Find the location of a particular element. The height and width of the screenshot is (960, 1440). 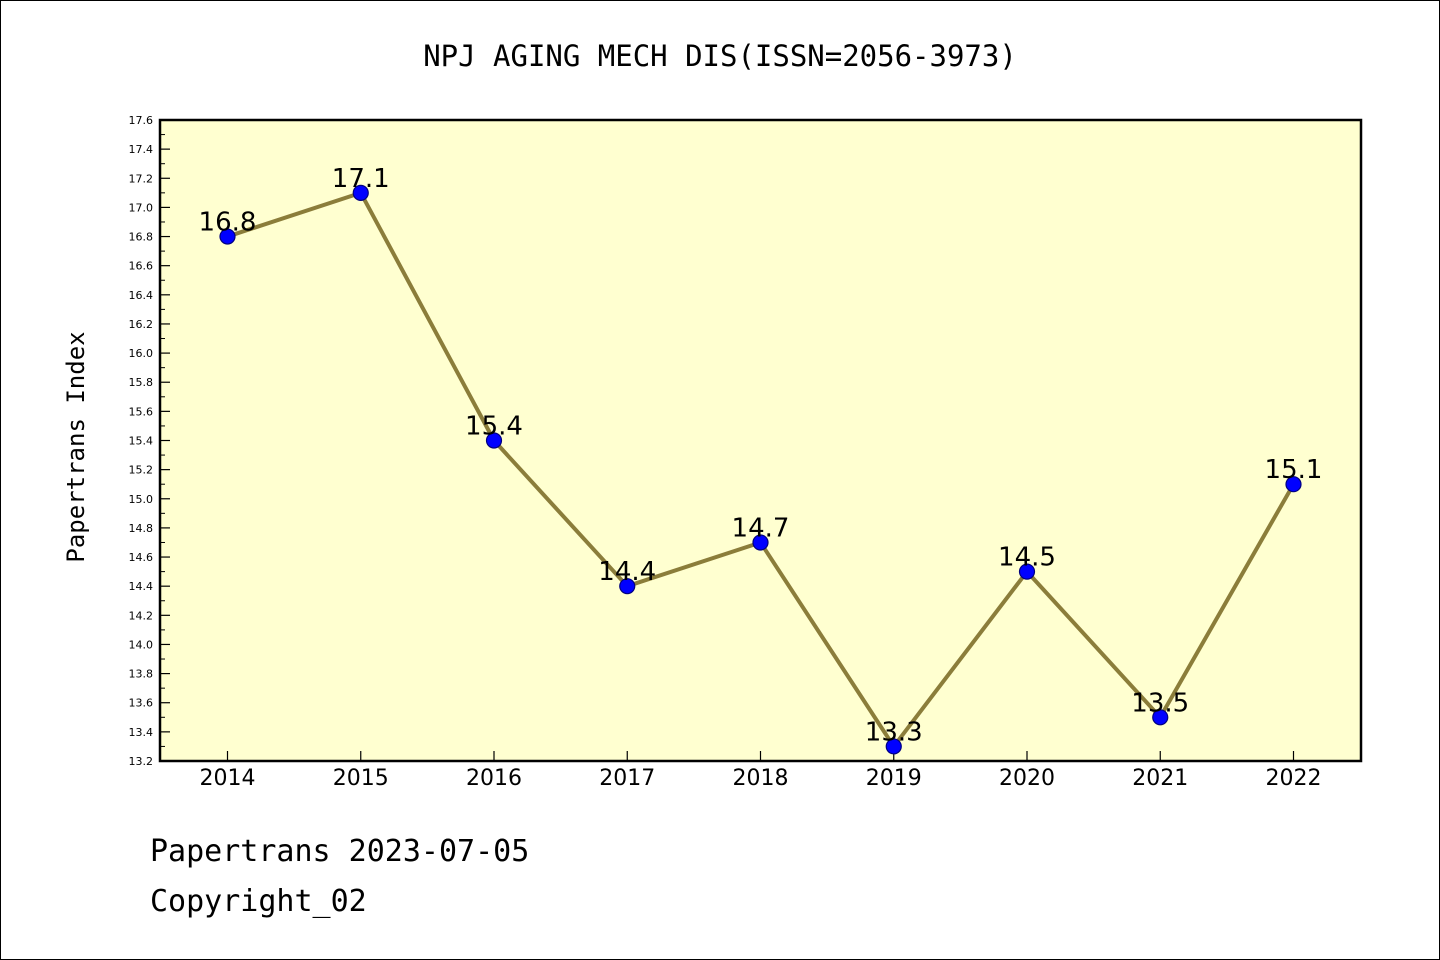

y-tick-label: 14.6 is located at coordinates (141, 557).